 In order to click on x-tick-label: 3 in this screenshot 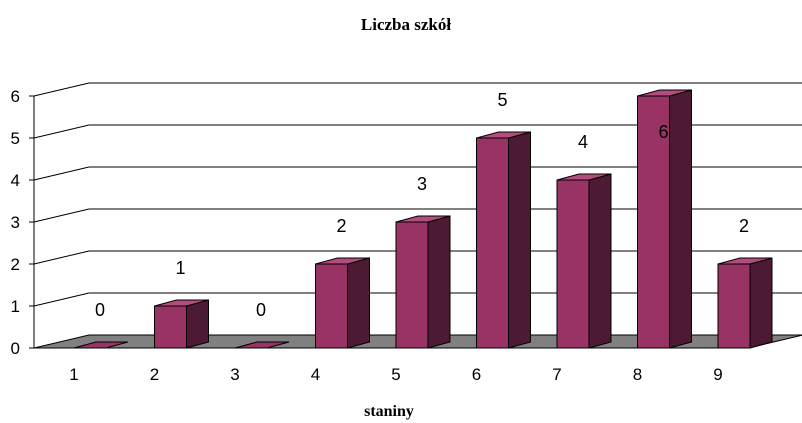, I will do `click(234, 374)`.